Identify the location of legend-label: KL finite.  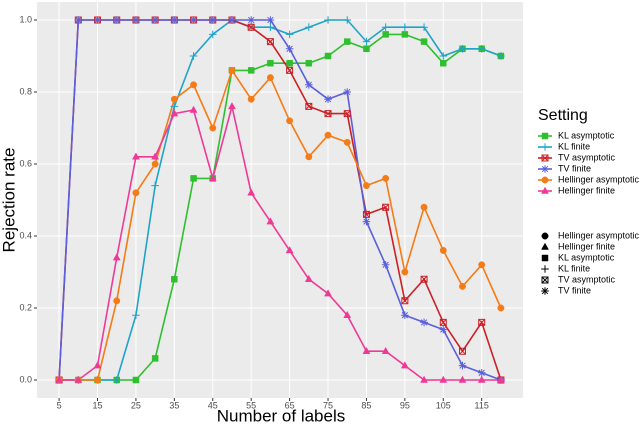
(574, 146).